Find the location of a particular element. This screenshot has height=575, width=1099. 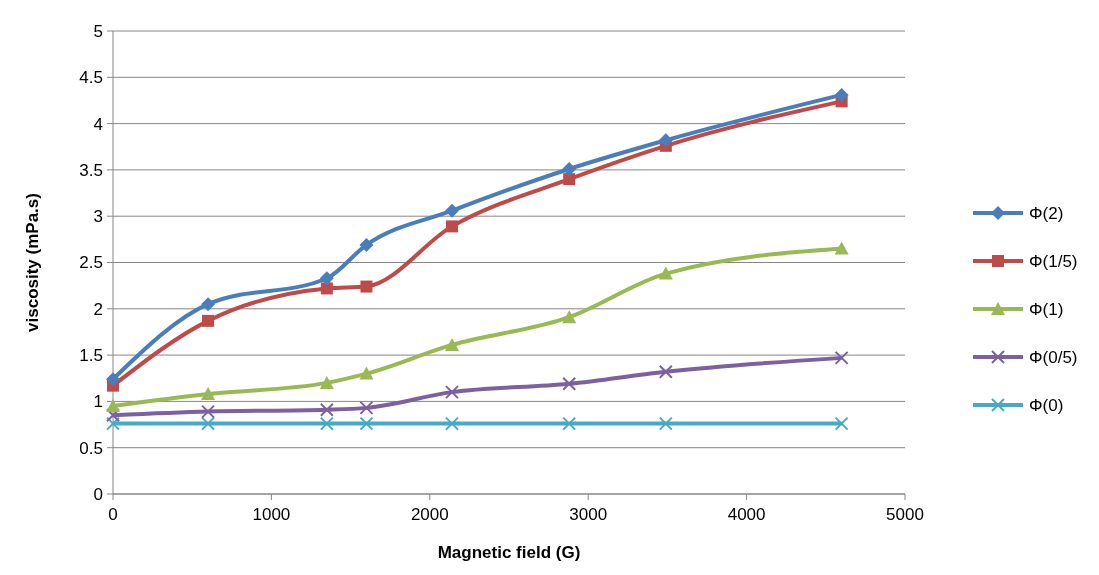

legend-label: Φ(2) is located at coordinates (1046, 213).